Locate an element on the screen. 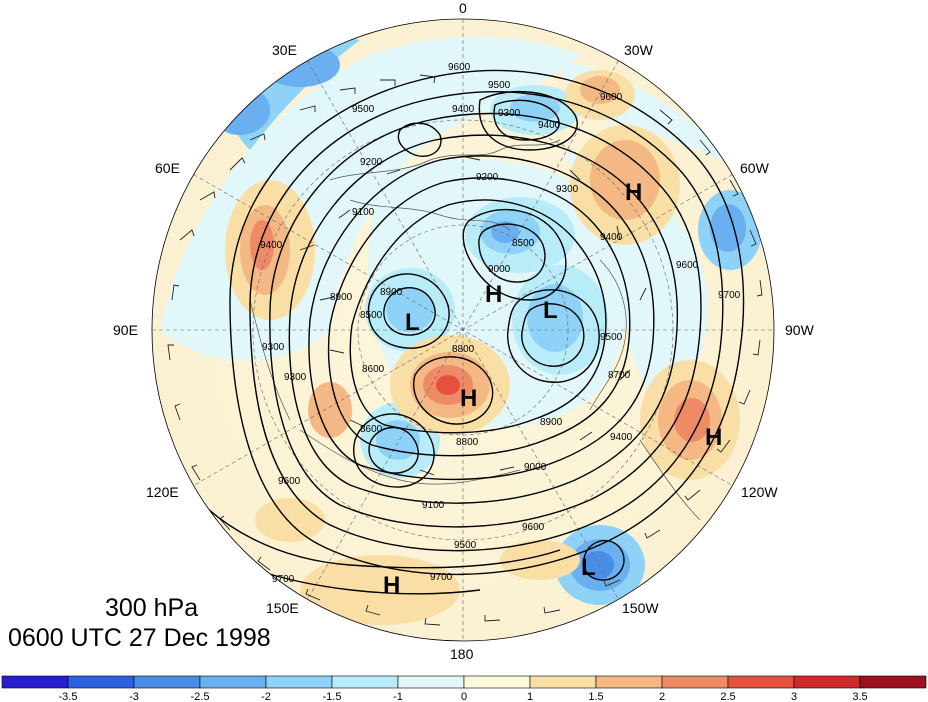 This screenshot has height=702, width=928. lon-label-60w: 60W is located at coordinates (755, 168).